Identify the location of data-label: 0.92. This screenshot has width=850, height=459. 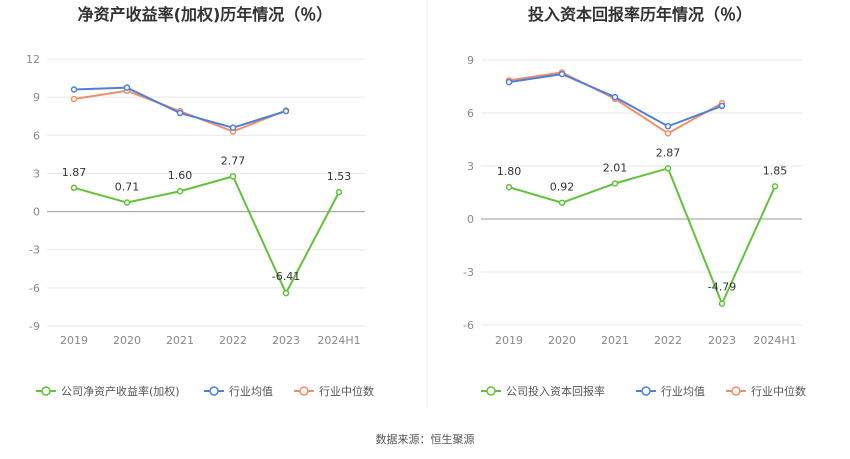
(562, 187).